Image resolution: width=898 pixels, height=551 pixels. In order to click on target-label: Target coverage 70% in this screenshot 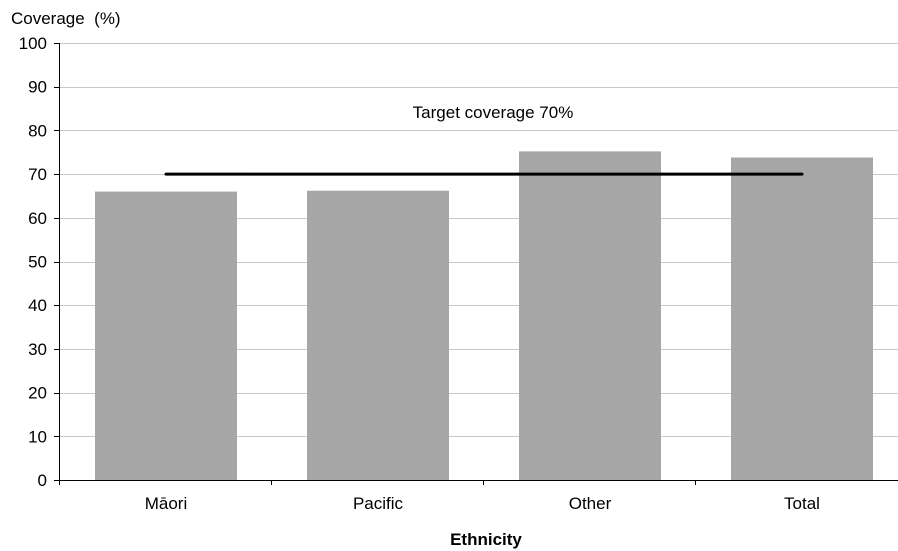, I will do `click(493, 112)`.